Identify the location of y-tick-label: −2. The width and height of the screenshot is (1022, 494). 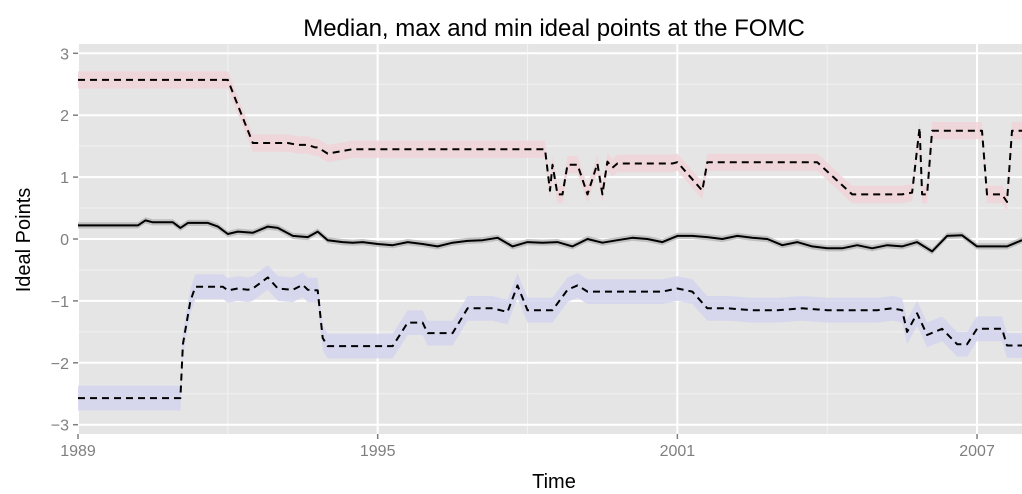
(60, 364).